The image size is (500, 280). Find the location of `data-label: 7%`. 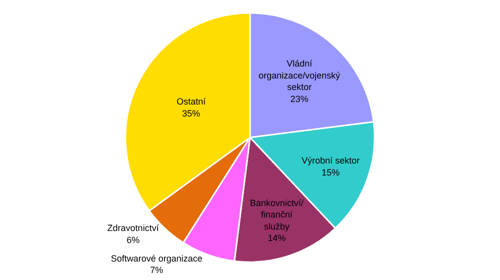

data-label: 7% is located at coordinates (157, 270).